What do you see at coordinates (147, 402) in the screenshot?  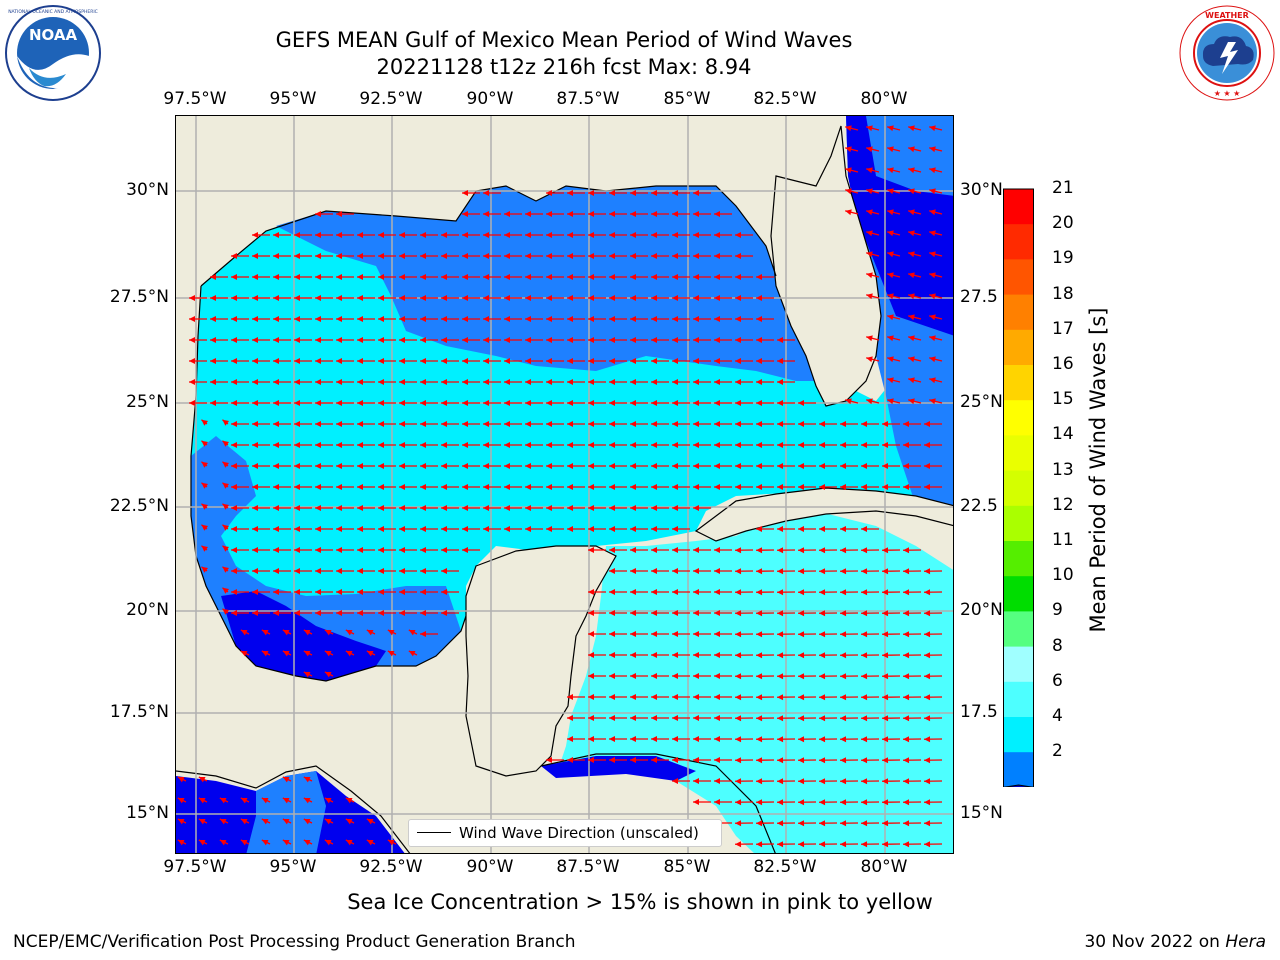 I see `lat-label-left: 25°N` at bounding box center [147, 402].